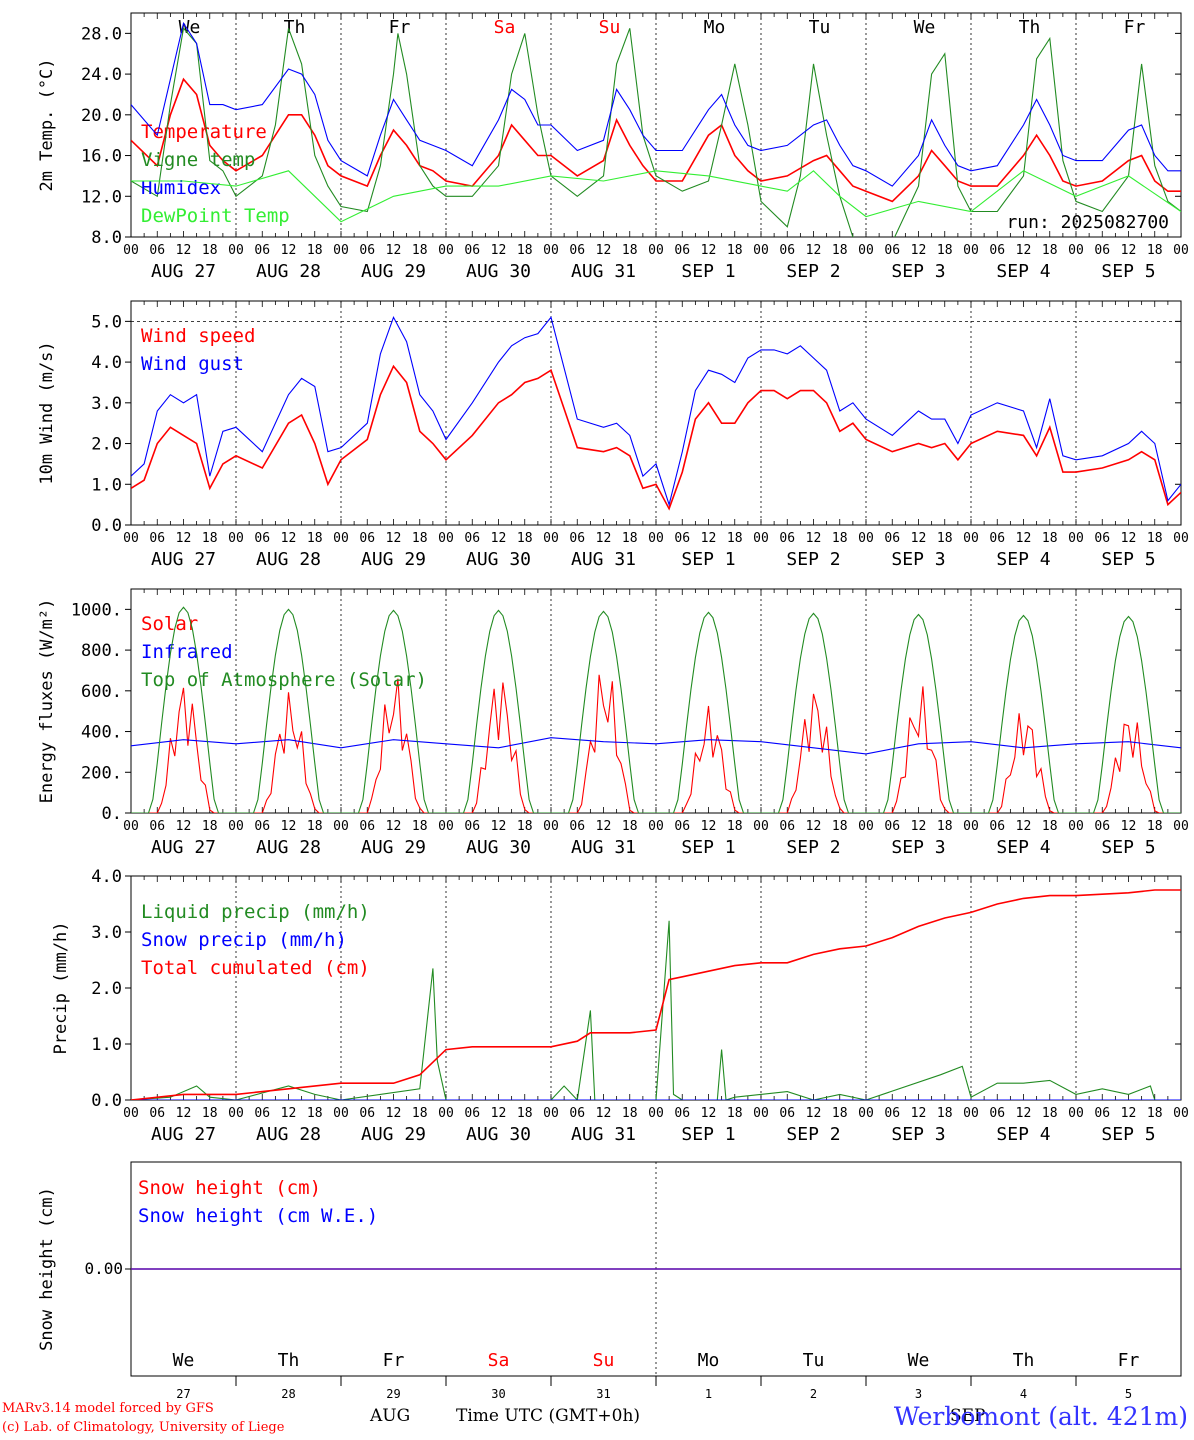 This screenshot has height=1440, width=1194. I want to click on weekday-label: Sa, so click(505, 27).